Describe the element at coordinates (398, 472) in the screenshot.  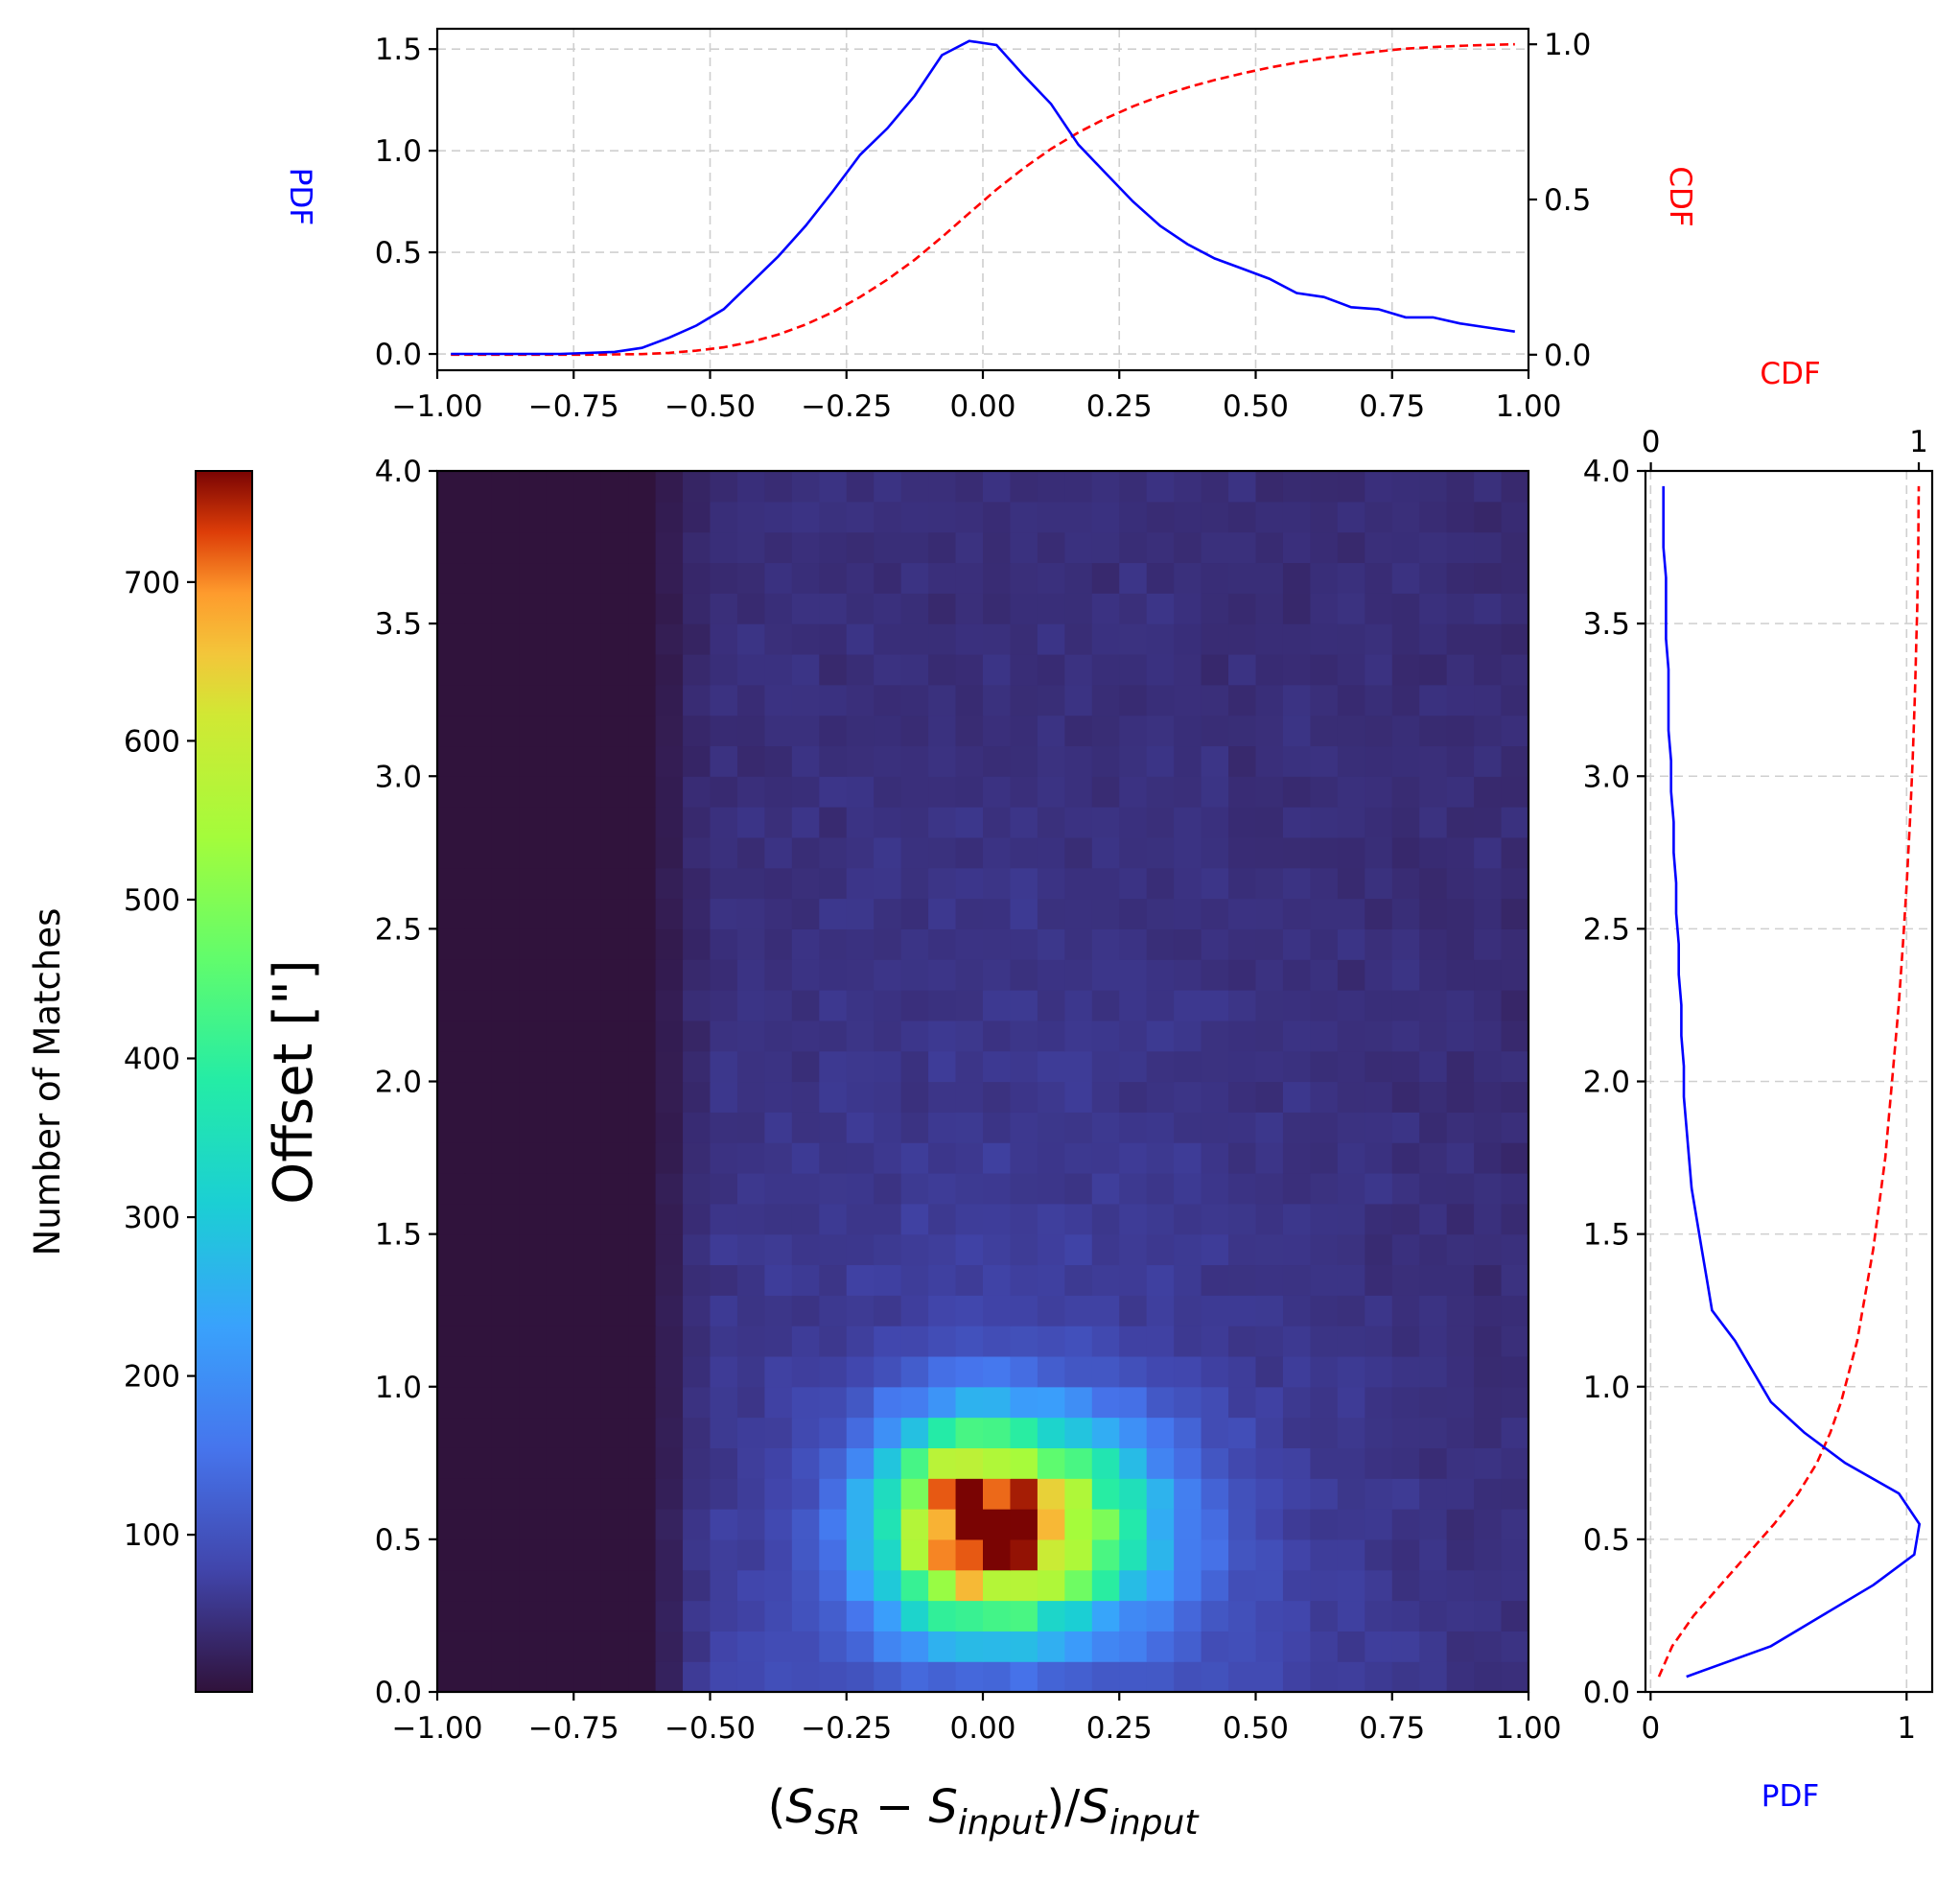
I see `main-y-tick-label: 4.0` at that location.